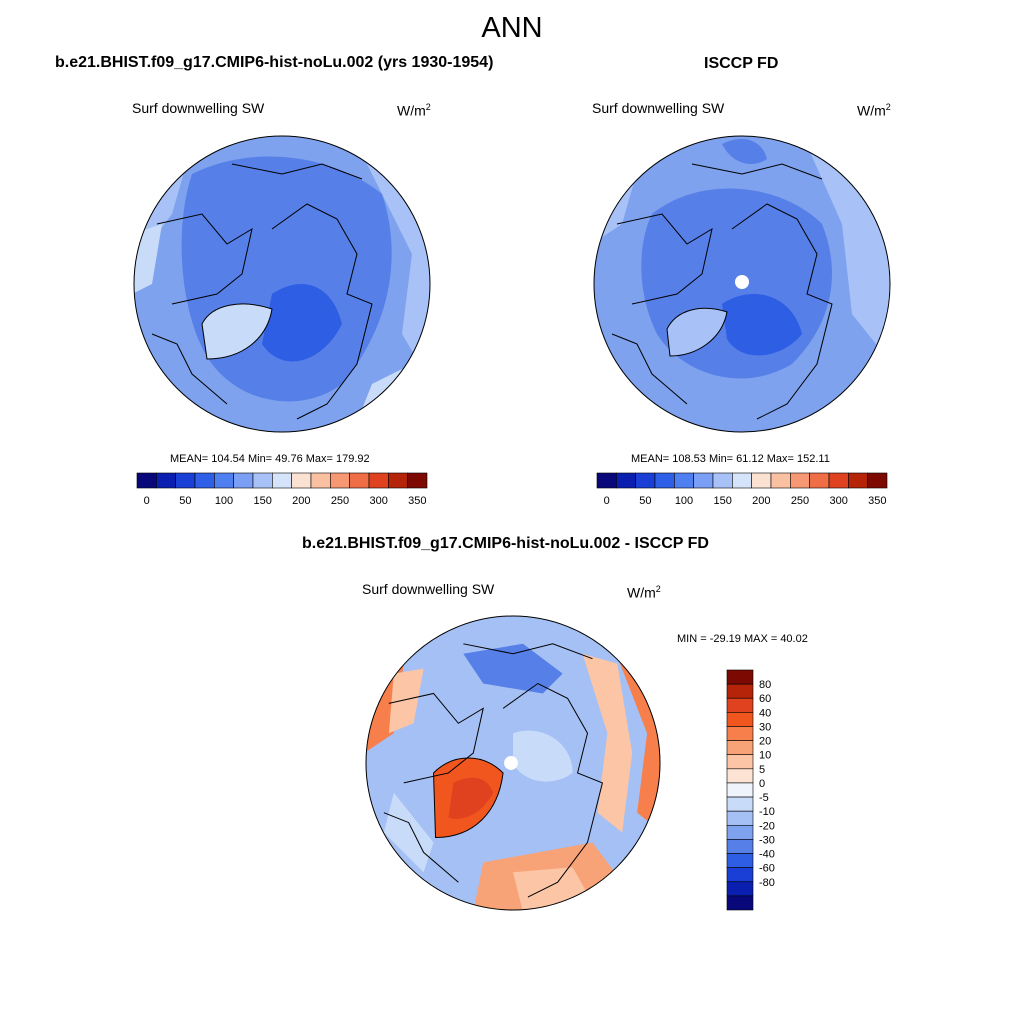 The image size is (1024, 1024). What do you see at coordinates (512, 28) in the screenshot?
I see `figure-title: ANN` at bounding box center [512, 28].